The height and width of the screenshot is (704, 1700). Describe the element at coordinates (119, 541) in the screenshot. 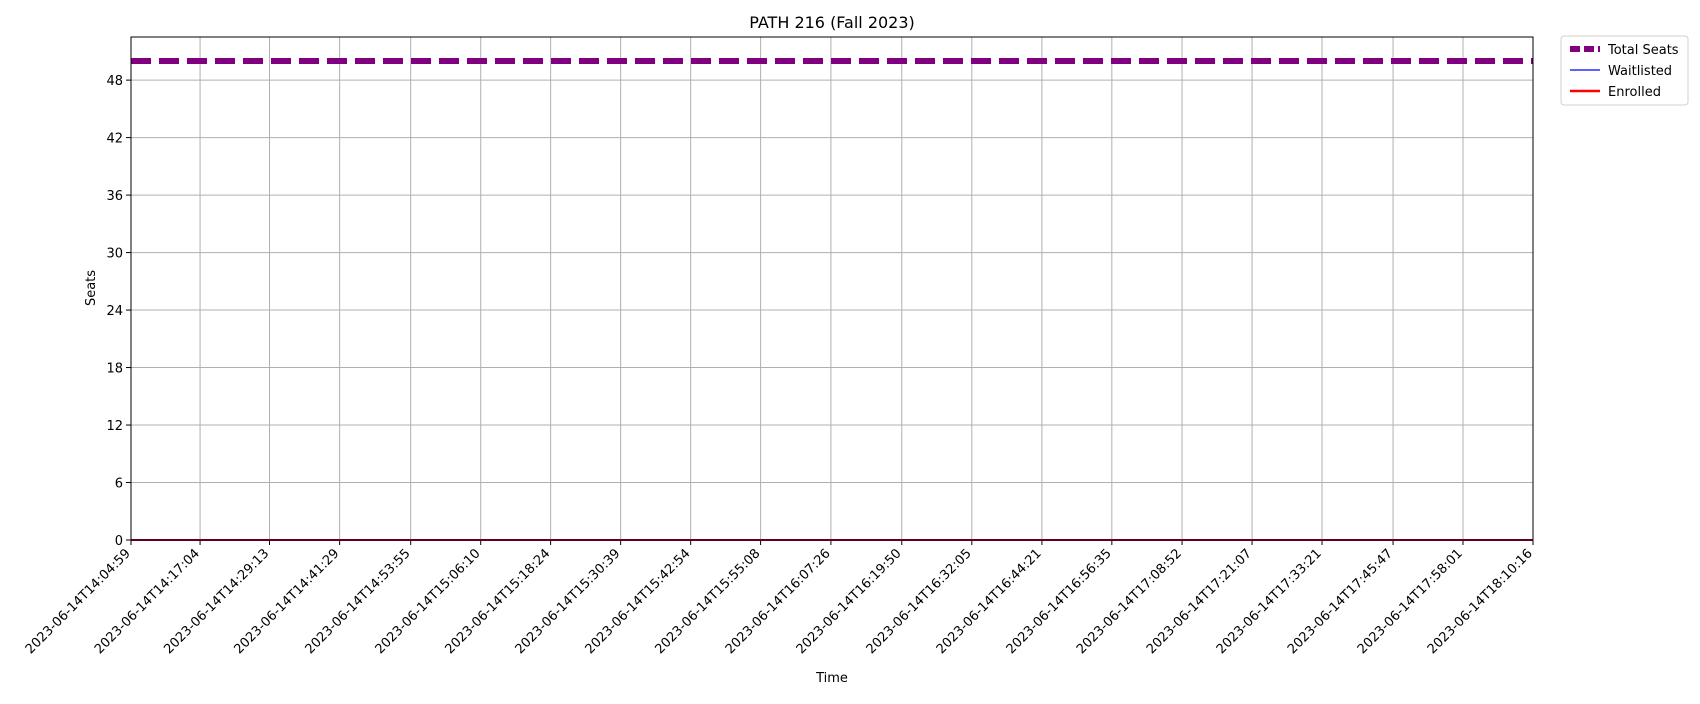

I see `y-tick-label: 0` at that location.